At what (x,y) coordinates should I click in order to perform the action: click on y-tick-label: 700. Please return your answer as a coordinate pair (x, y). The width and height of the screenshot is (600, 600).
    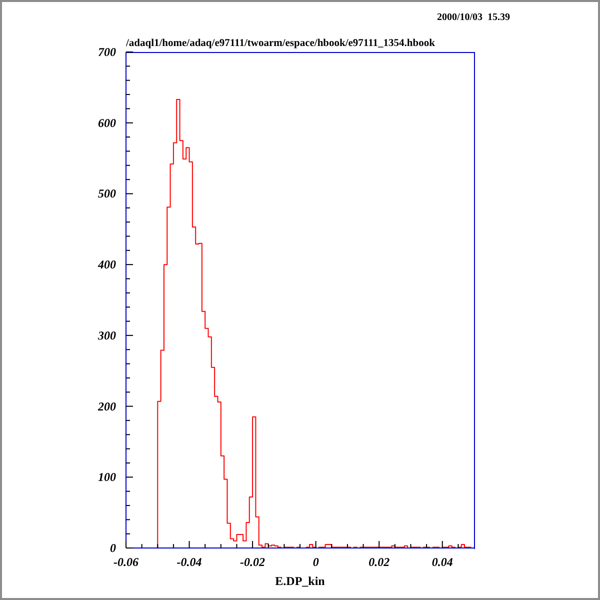
    Looking at the image, I should click on (107, 52).